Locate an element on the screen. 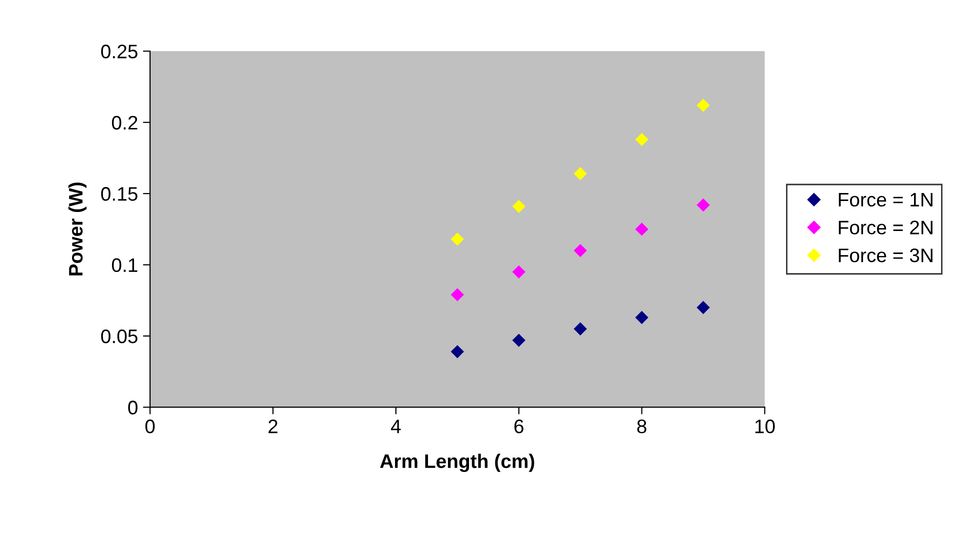 The height and width of the screenshot is (533, 968). legend-label: Force = 1N is located at coordinates (885, 199).